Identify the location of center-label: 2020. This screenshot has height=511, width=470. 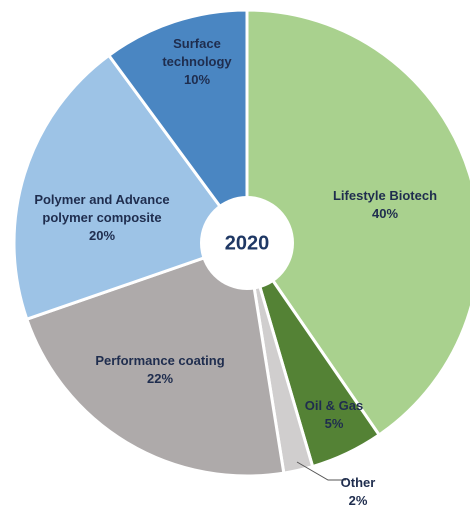
(247, 243).